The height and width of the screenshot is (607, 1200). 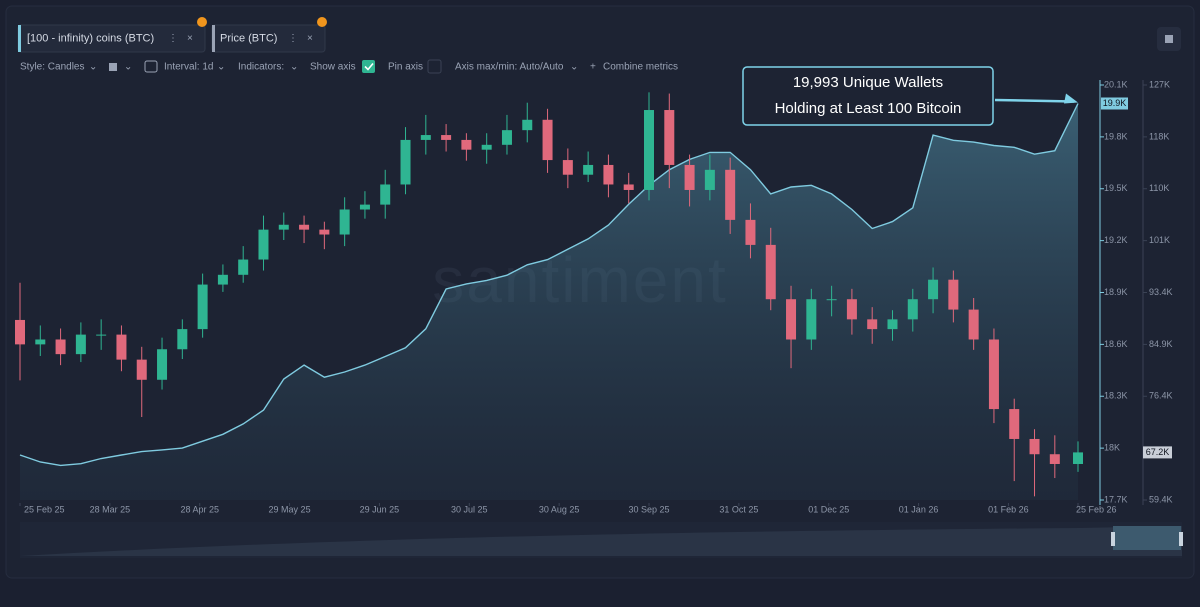 What do you see at coordinates (1116, 136) in the screenshot?
I see `y-tick-label: 19.8K` at bounding box center [1116, 136].